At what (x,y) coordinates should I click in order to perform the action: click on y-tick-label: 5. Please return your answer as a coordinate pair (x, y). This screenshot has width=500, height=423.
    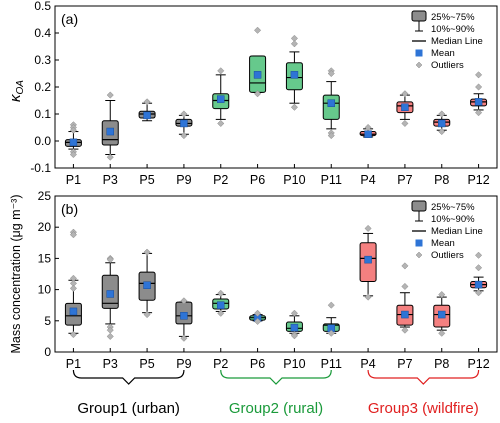
    Looking at the image, I should click on (47, 321).